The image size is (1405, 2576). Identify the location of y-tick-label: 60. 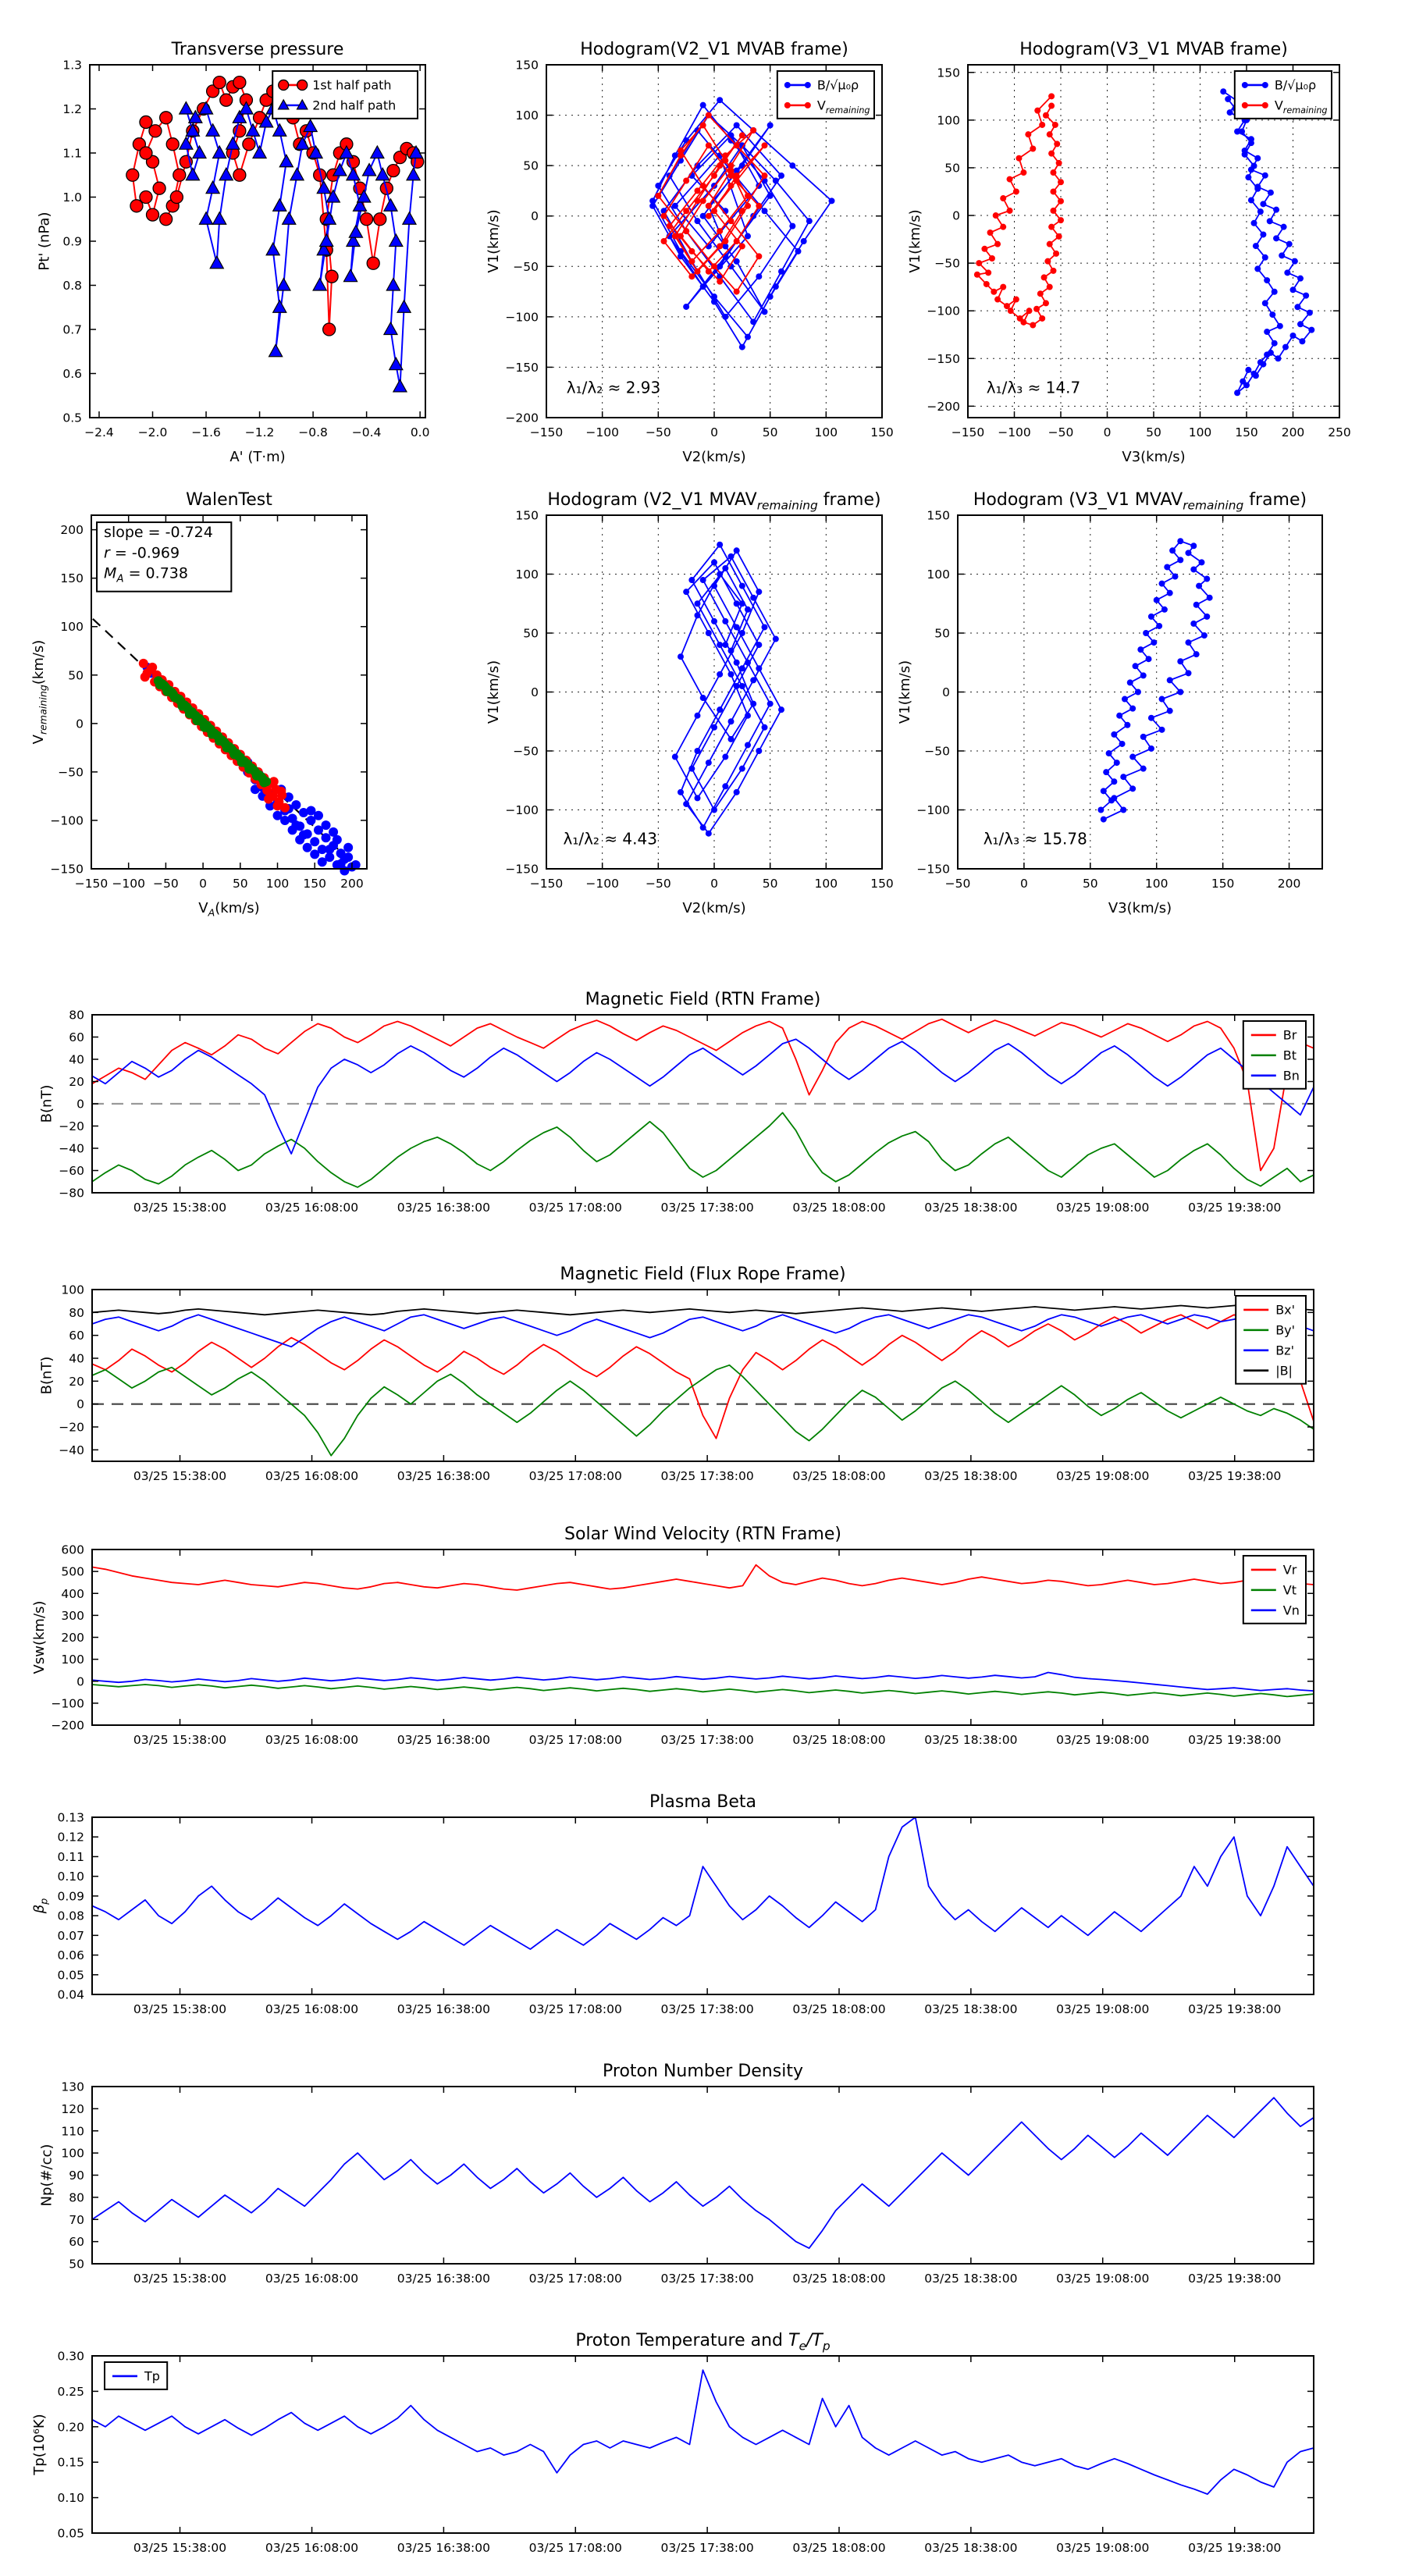
(76, 1336).